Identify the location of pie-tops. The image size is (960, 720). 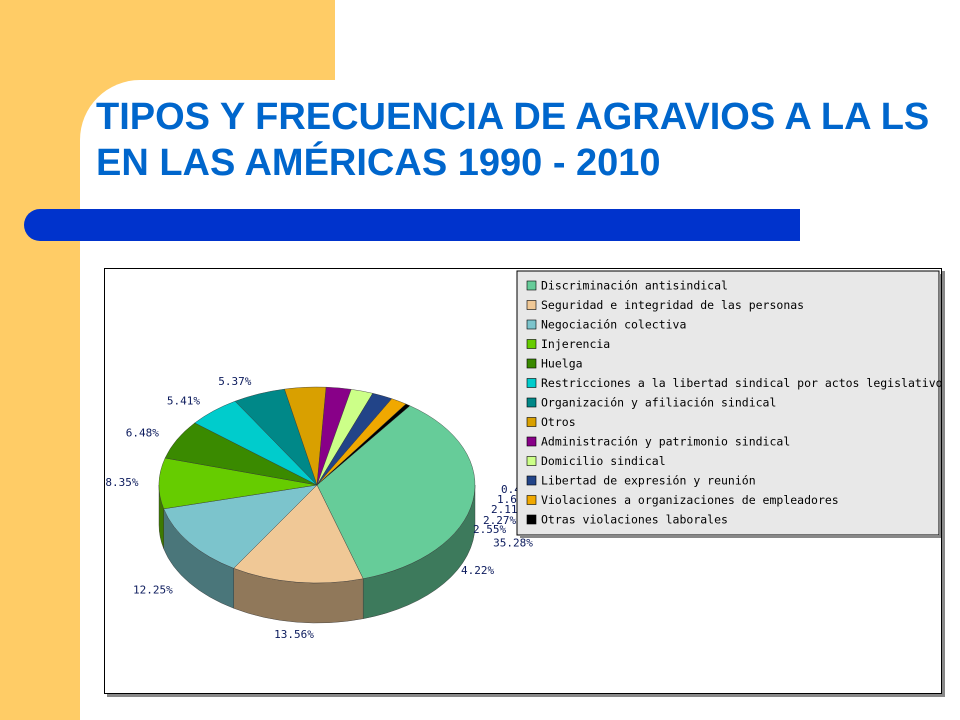
(317, 485).